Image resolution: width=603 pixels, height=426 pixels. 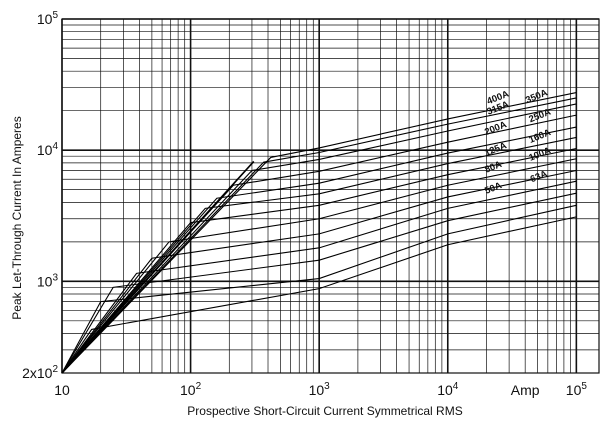 What do you see at coordinates (62, 390) in the screenshot?
I see `x-tick-label: 10` at bounding box center [62, 390].